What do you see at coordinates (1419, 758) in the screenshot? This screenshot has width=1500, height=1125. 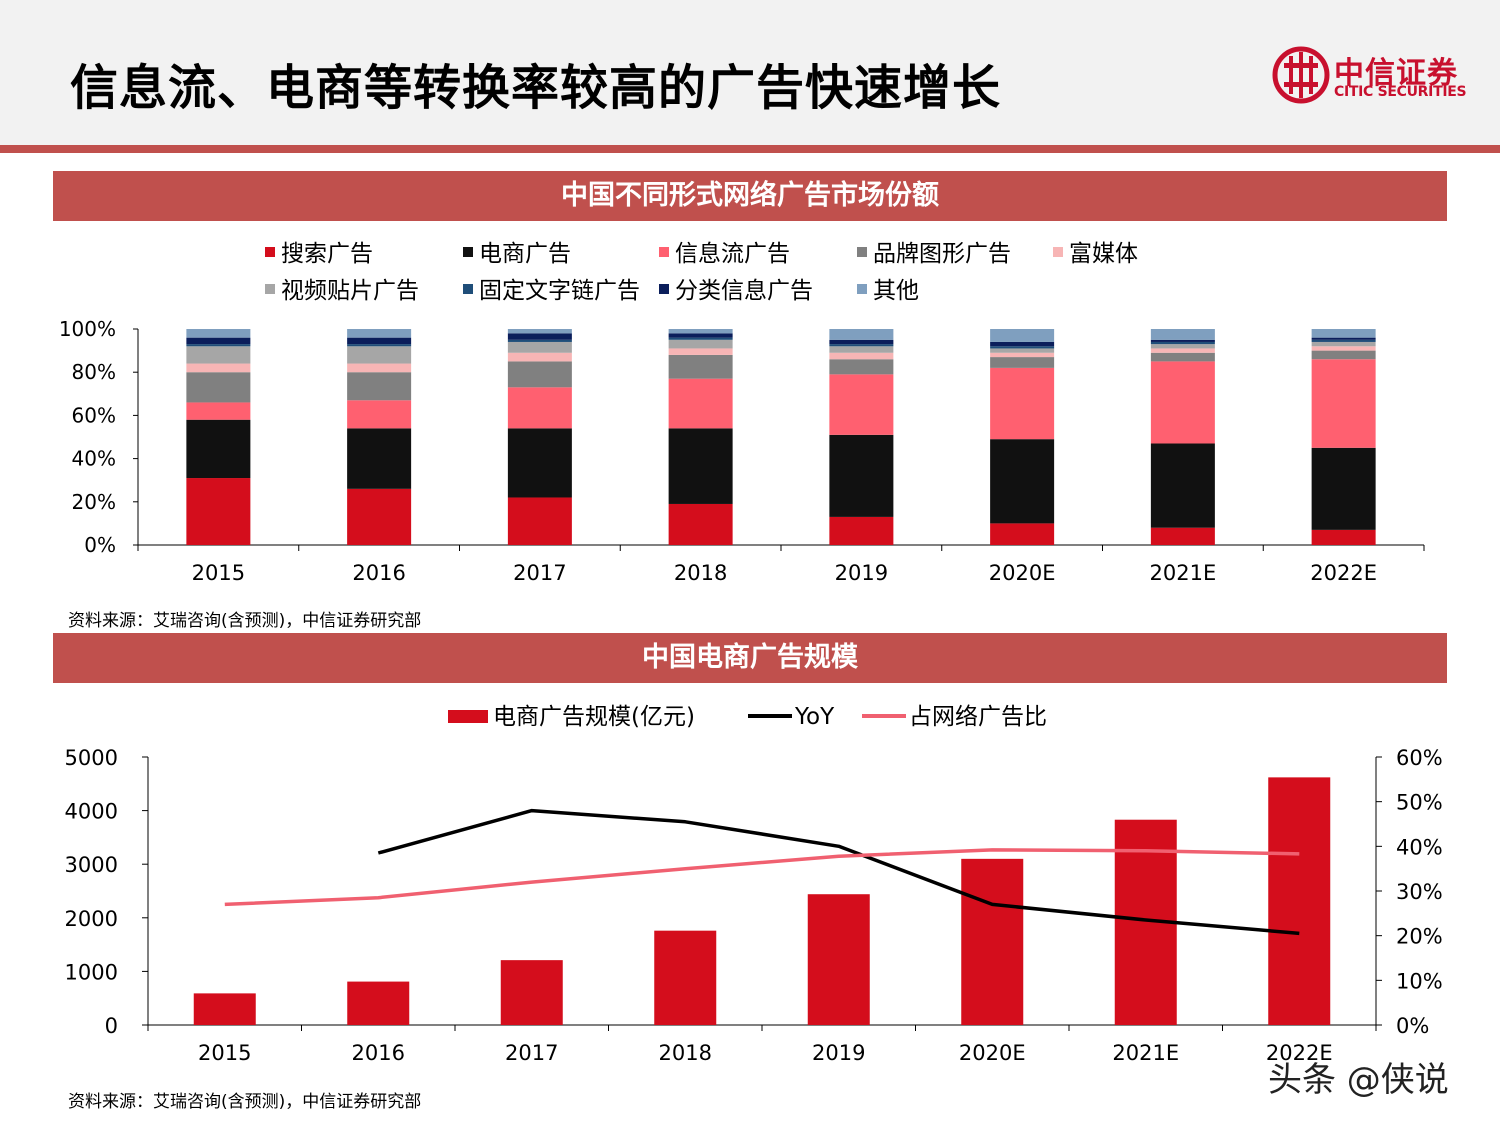 I see `y-right-tick-label: 60%` at bounding box center [1419, 758].